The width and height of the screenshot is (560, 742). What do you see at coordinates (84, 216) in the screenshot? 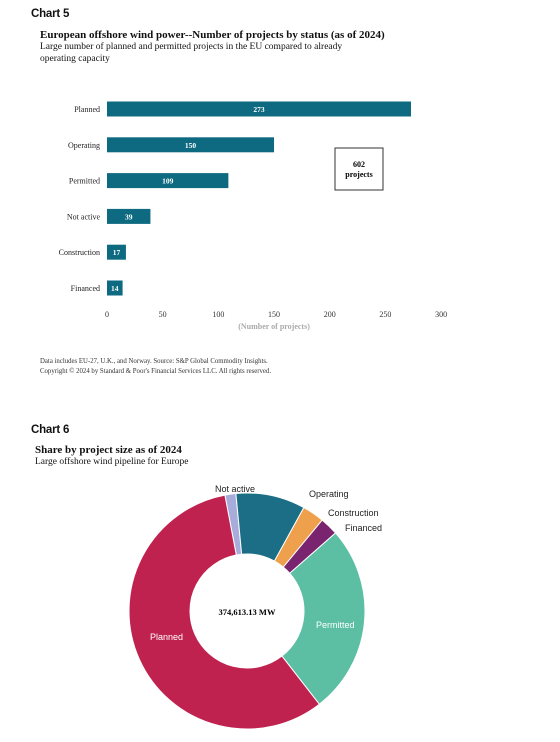
I see `bar-label-not-active: Not active` at bounding box center [84, 216].